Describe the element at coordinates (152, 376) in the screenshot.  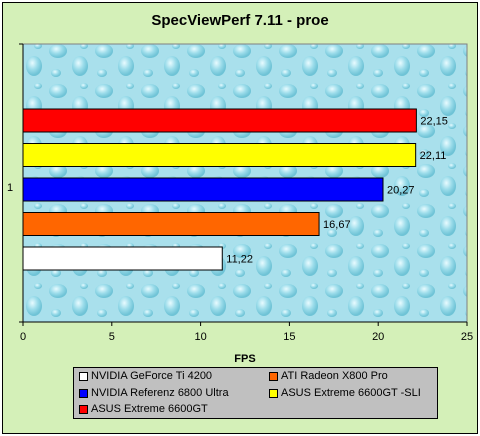
I see `legend-label: NVIDIA GeForce Ti 4200` at that location.